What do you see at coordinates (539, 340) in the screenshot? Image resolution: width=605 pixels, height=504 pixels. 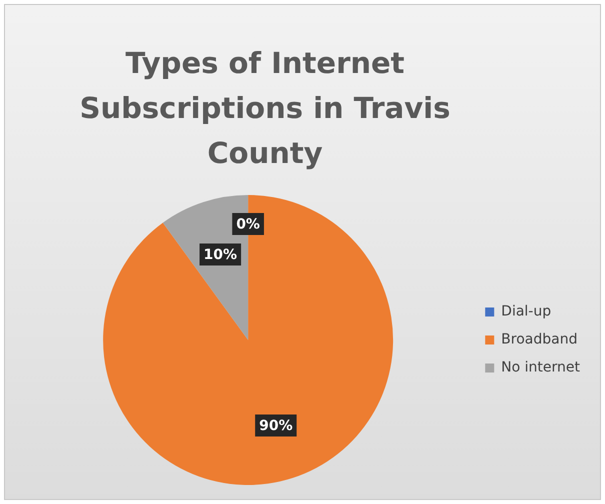 I see `legend-label: Broadband` at bounding box center [539, 340].